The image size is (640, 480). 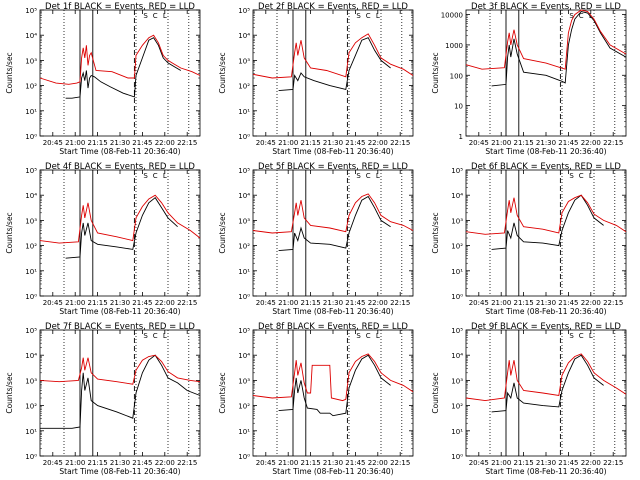 What do you see at coordinates (120, 167) in the screenshot?
I see `chart-title: Det 4f BLACK = Events, RED = LLD` at bounding box center [120, 167].